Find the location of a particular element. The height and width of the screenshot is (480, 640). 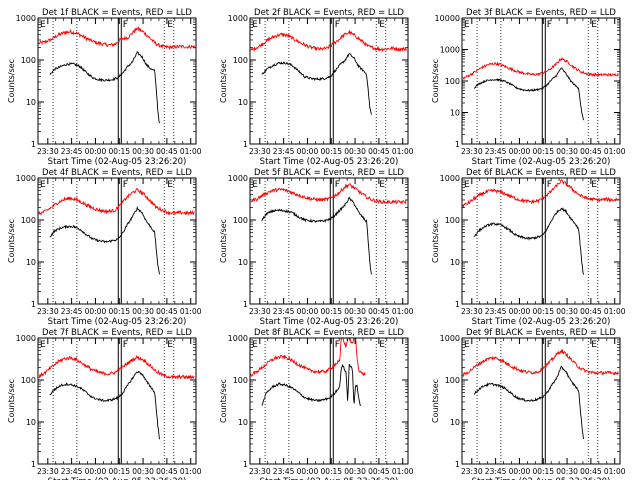

chart-title: Det 7f BLACK = Events, RED = LLD is located at coordinates (117, 333).